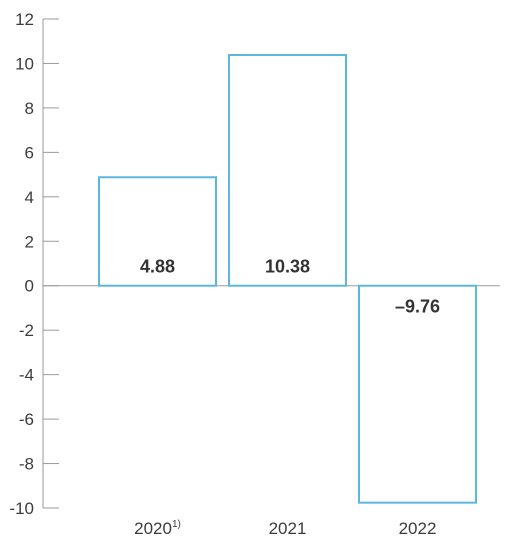 The width and height of the screenshot is (527, 543). Describe the element at coordinates (26, 330) in the screenshot. I see `y-tick-label: -2` at that location.